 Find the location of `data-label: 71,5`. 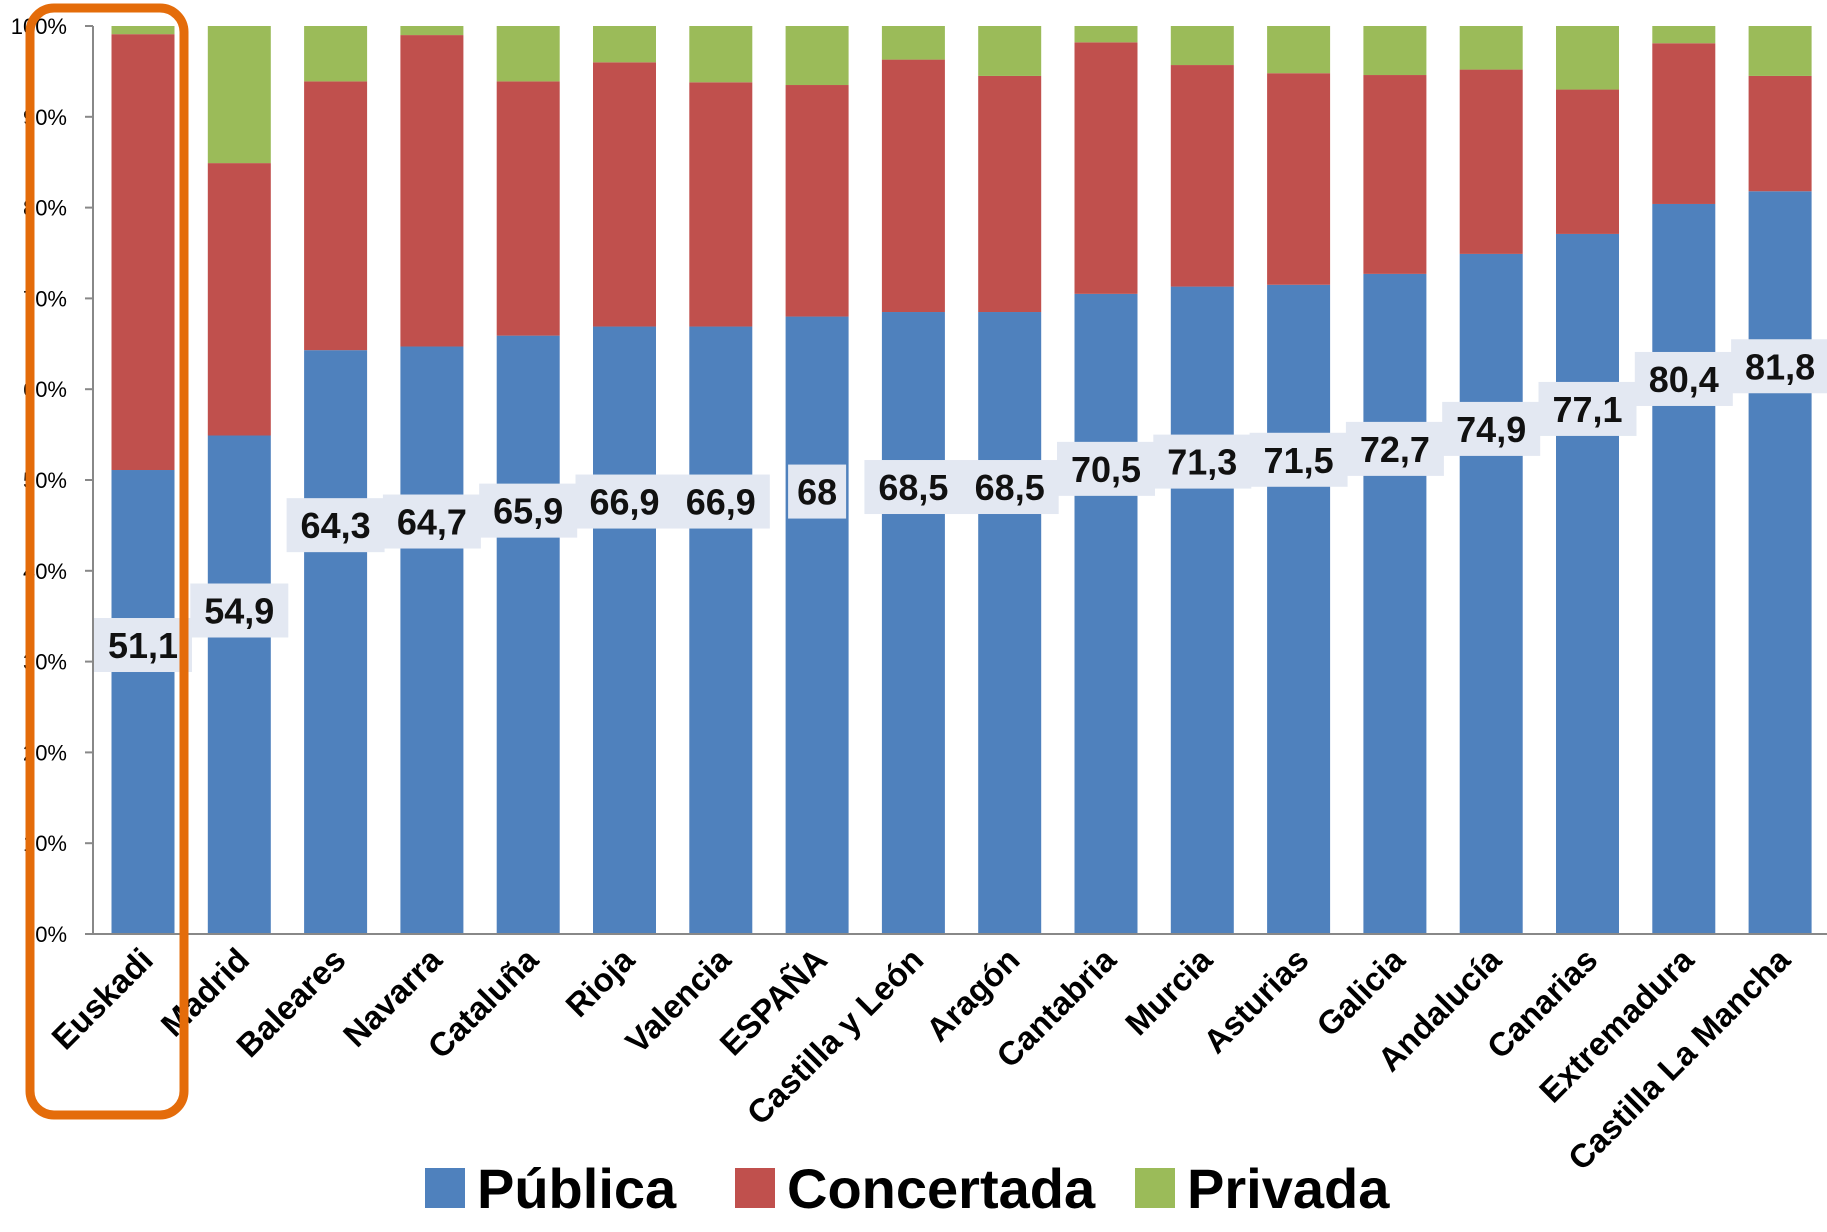

data-label: 71,5 is located at coordinates (1299, 460).